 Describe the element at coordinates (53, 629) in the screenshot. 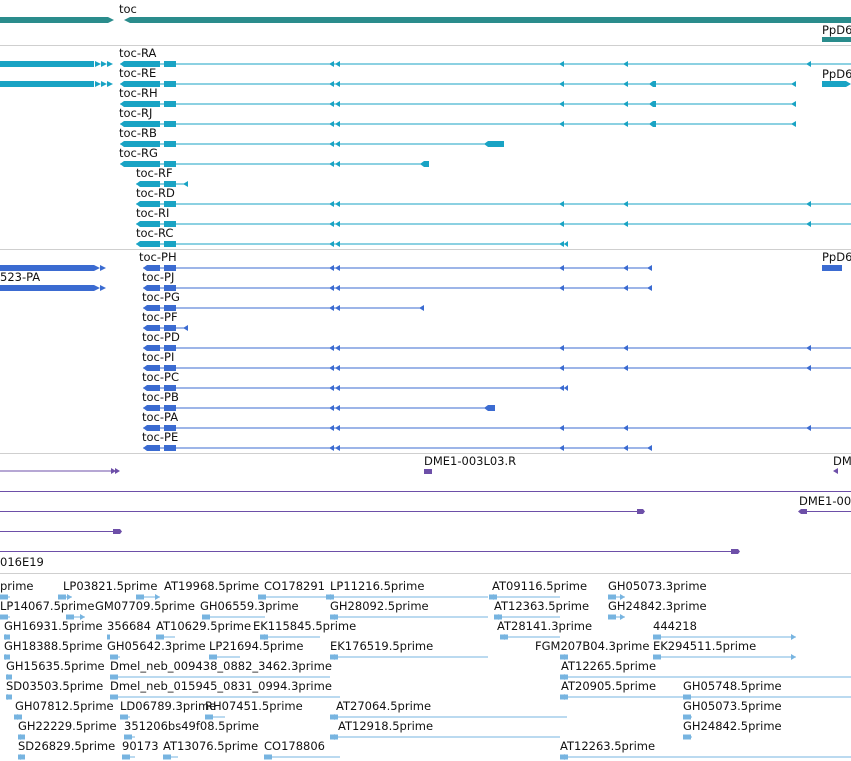

I see `est-feature: GH16931.5prime` at that location.